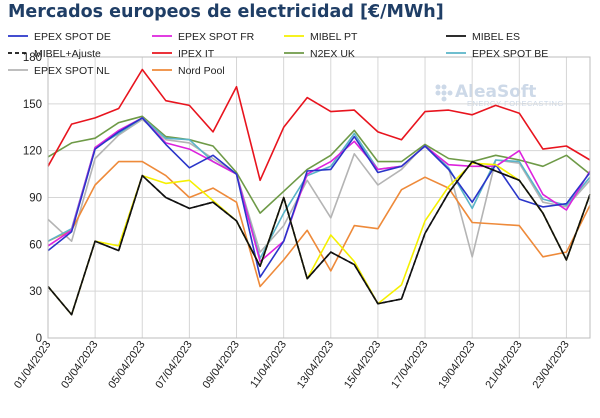  Describe the element at coordinates (201, 71) in the screenshot. I see `legend-label: Nord Pool` at that location.